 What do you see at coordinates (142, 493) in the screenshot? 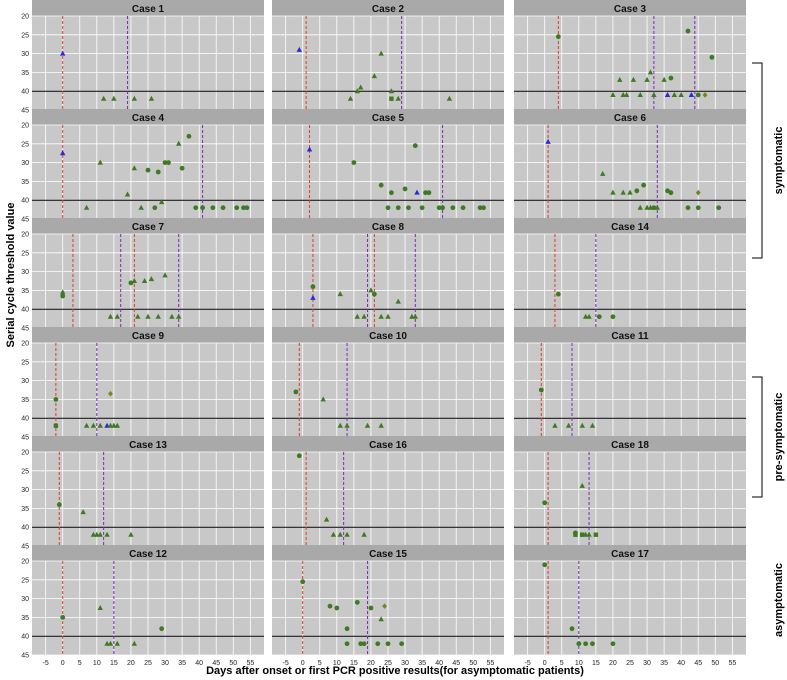
I see `panel-case-13: Case 13 20 25 30 35 40 45` at bounding box center [142, 493].